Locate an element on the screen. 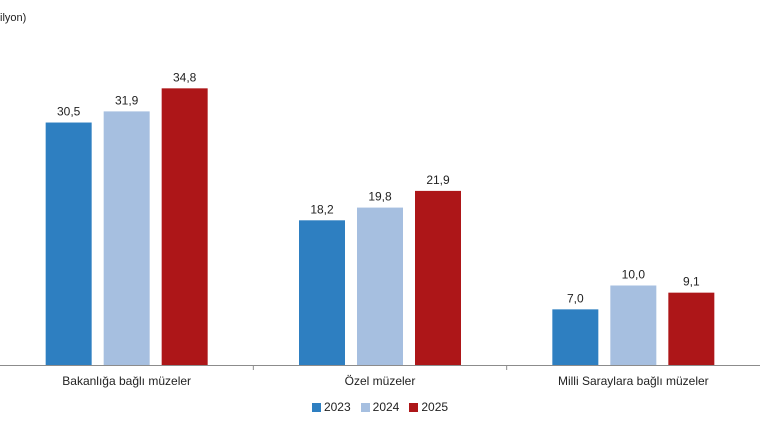 Image resolution: width=760 pixels, height=432 pixels. legend-swatch-2024 is located at coordinates (365, 407).